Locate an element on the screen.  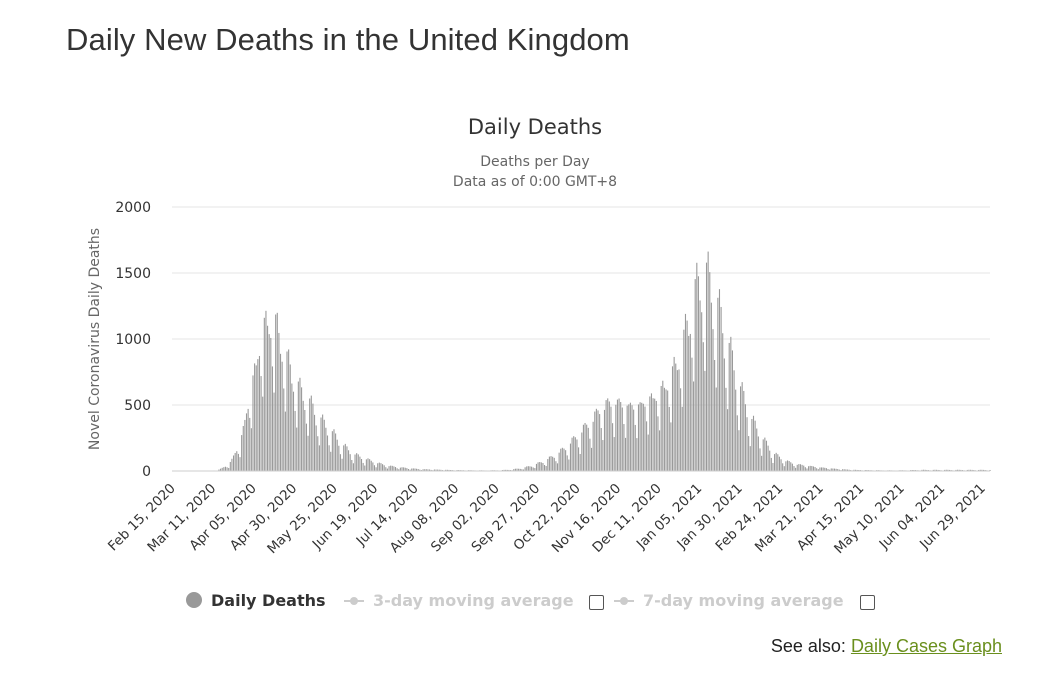
legend-item-7day-average: 7-day moving average is located at coordinates (729, 600).